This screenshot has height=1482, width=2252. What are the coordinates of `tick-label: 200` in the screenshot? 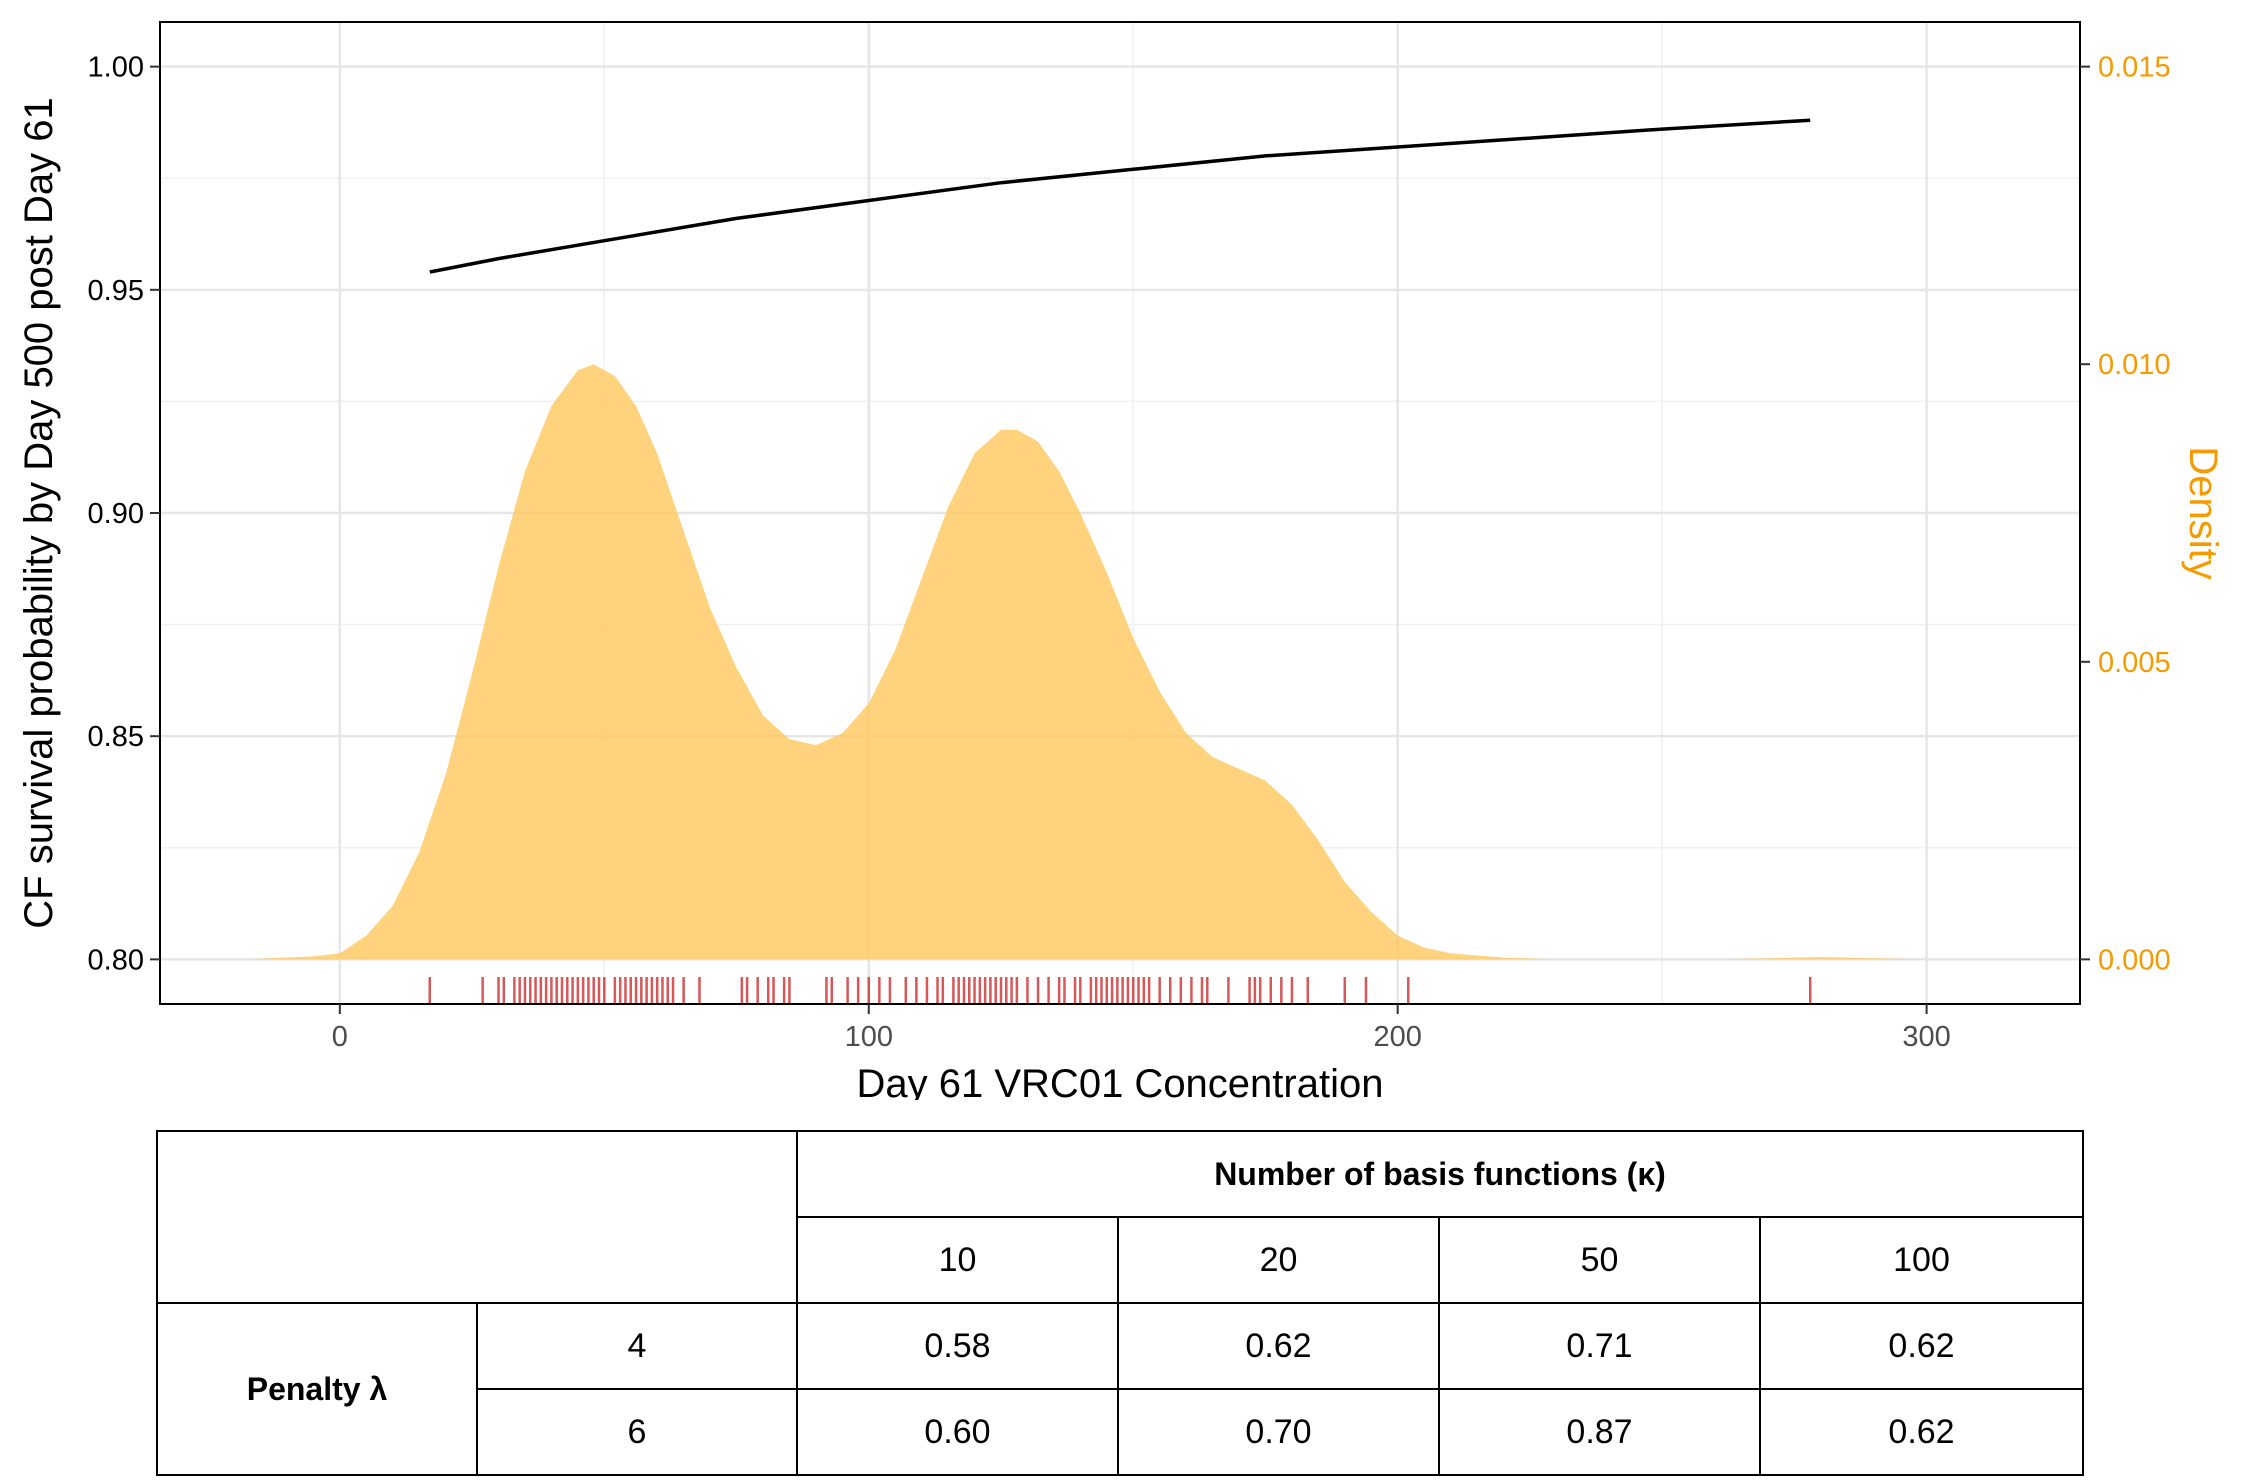 It's located at (1397, 1037).